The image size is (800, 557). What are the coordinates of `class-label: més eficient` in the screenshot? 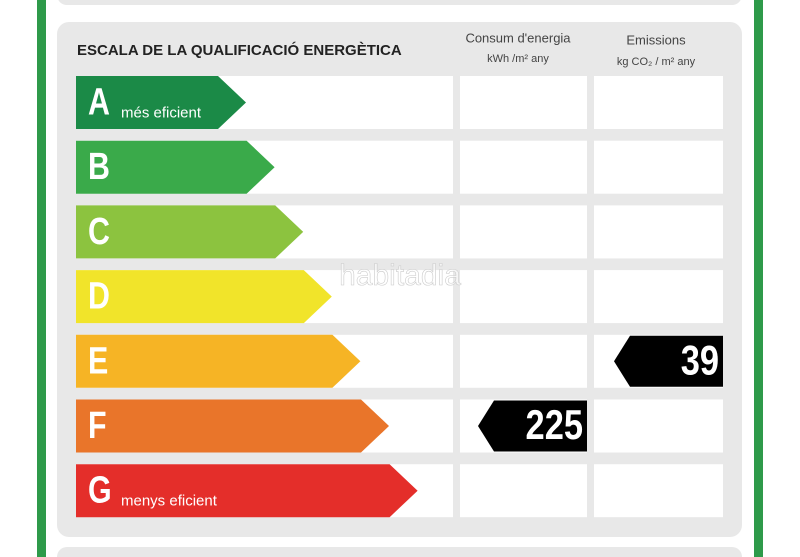 It's located at (161, 112).